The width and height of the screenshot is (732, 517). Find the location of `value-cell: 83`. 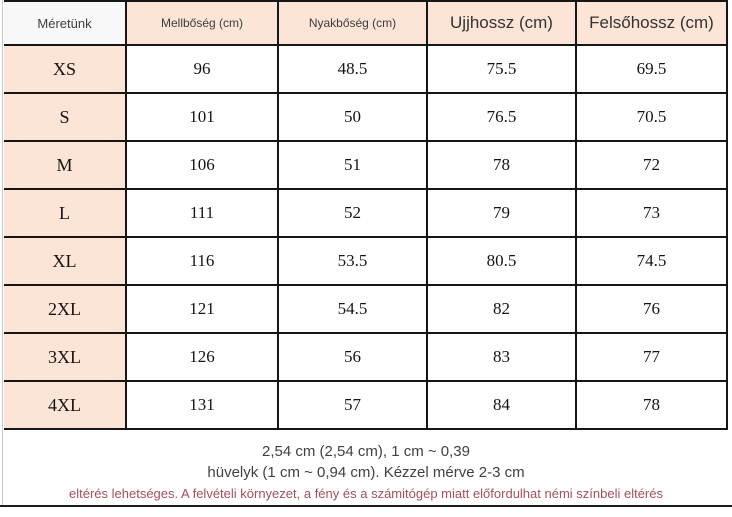

value-cell: 83 is located at coordinates (501, 357).